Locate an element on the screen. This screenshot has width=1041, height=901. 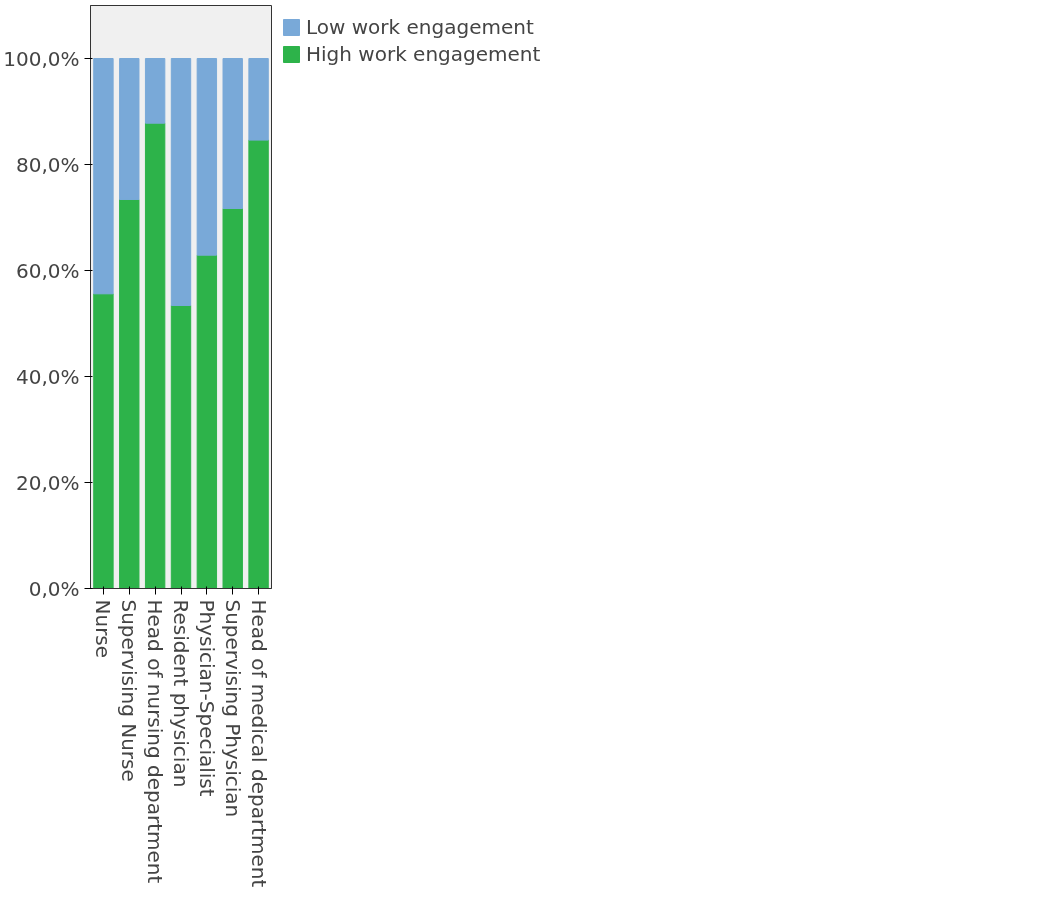
y-tick-label: 100,0% is located at coordinates (41, 58).